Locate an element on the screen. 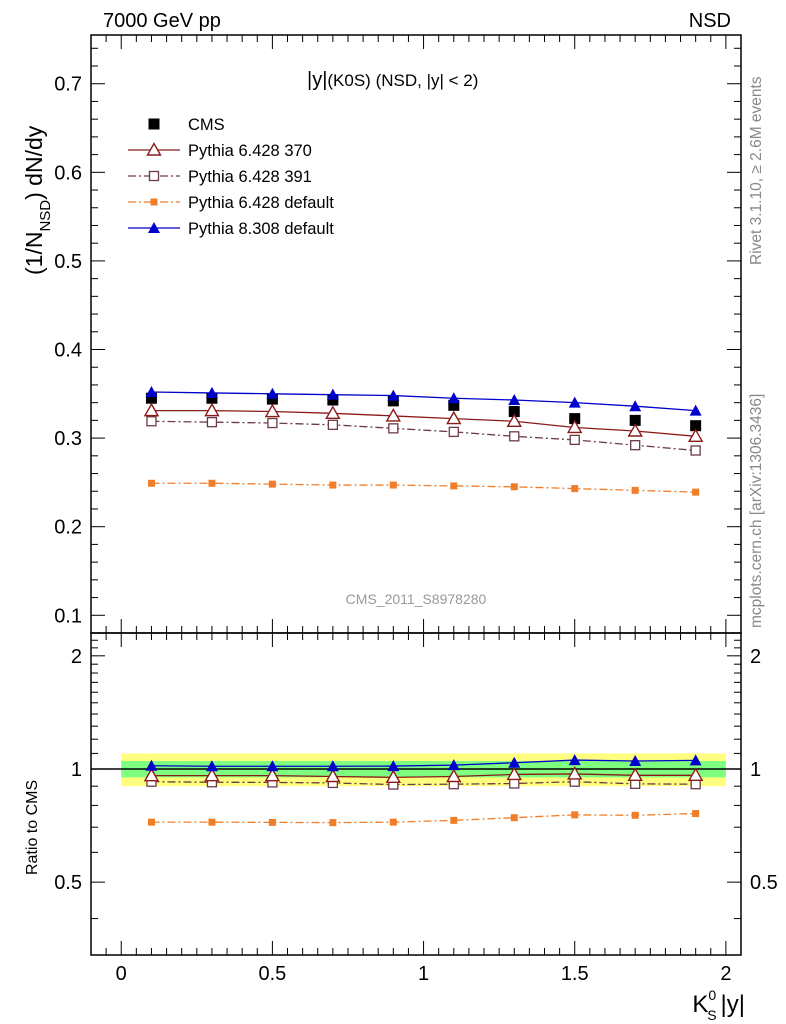 The height and width of the screenshot is (1024, 786). ratio-tick-label-right: 1 is located at coordinates (755, 770).